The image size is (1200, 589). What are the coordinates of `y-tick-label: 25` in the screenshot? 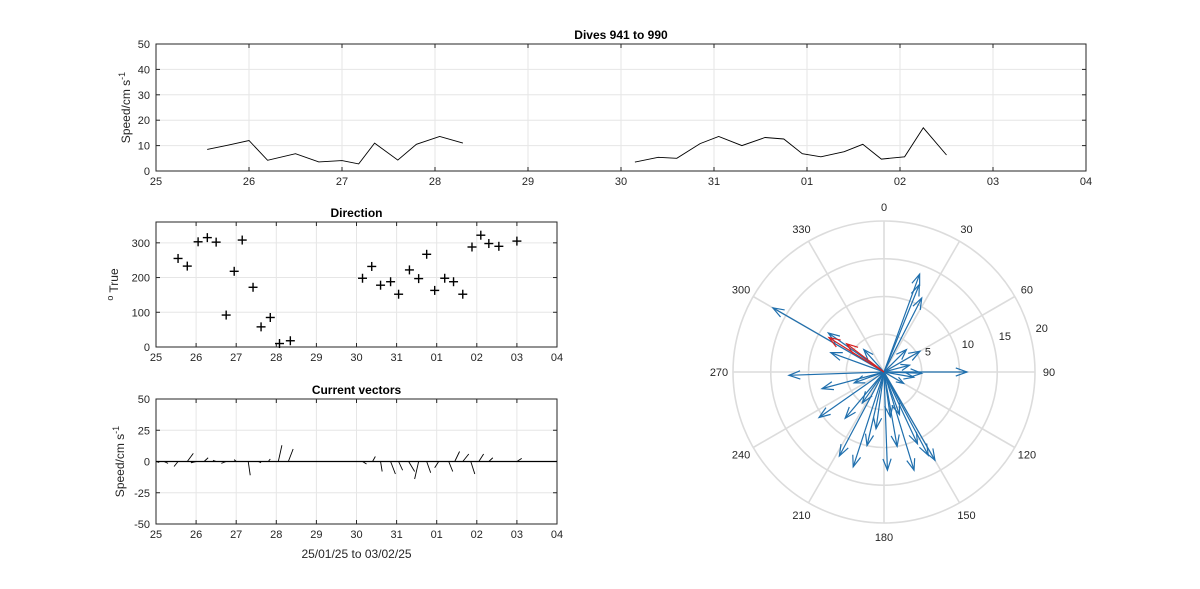 It's located at (144, 431).